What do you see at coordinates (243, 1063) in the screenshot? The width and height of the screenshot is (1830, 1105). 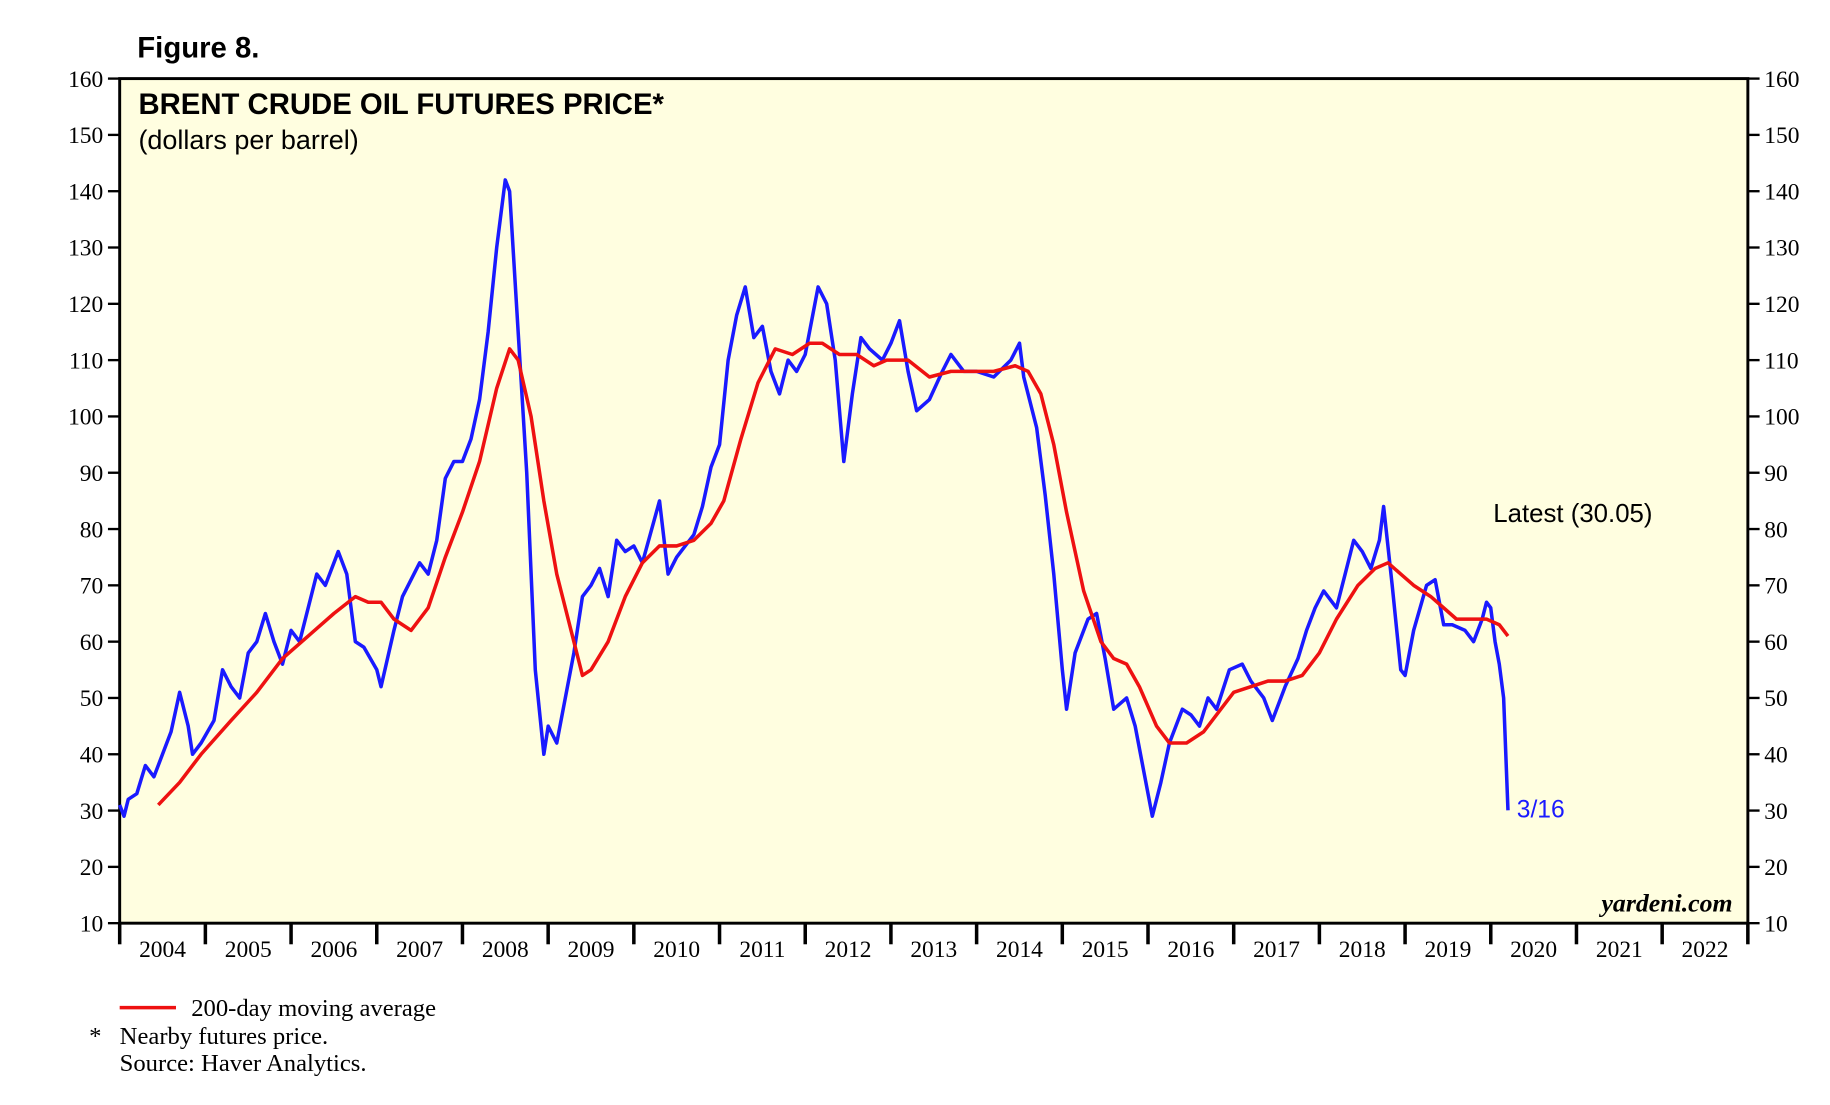 I see `footnote: Source: Haver Analytics.` at bounding box center [243, 1063].